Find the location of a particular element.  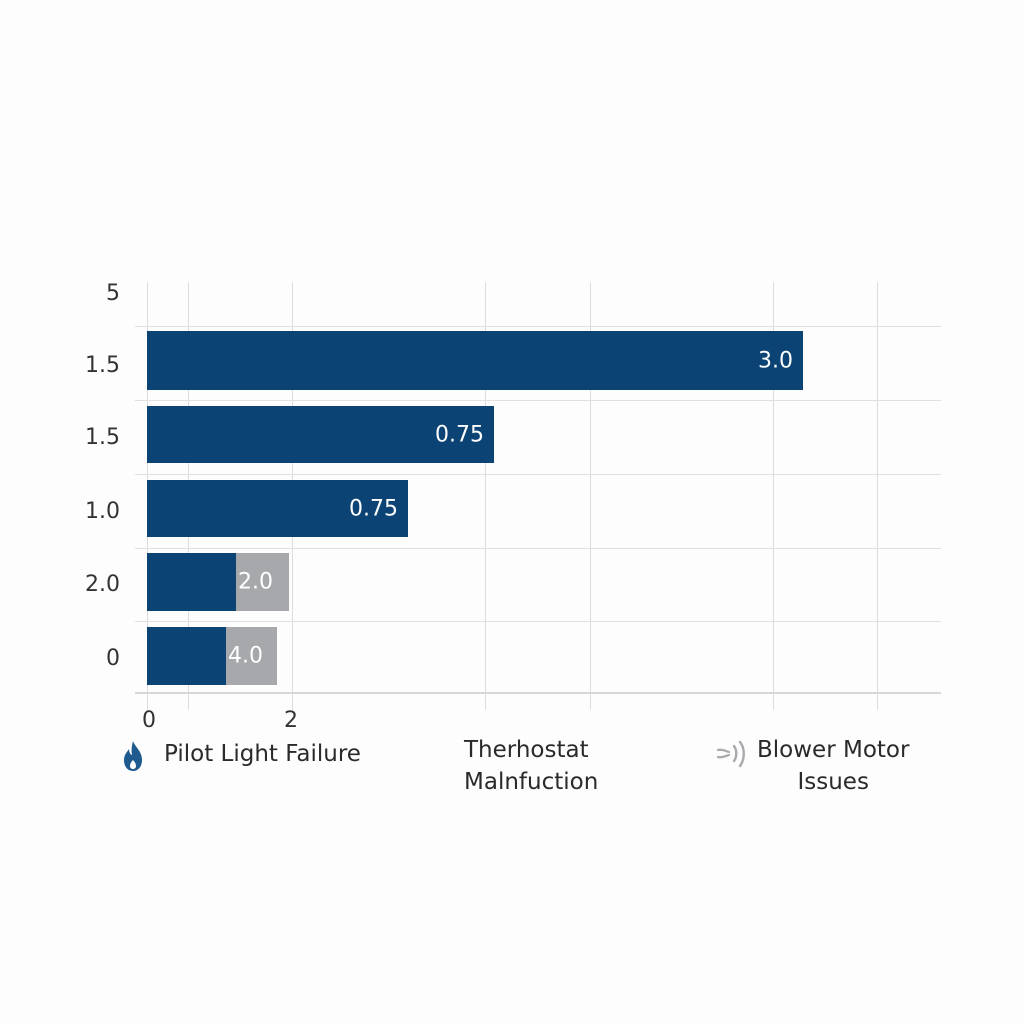

flame-icon is located at coordinates (133, 756).